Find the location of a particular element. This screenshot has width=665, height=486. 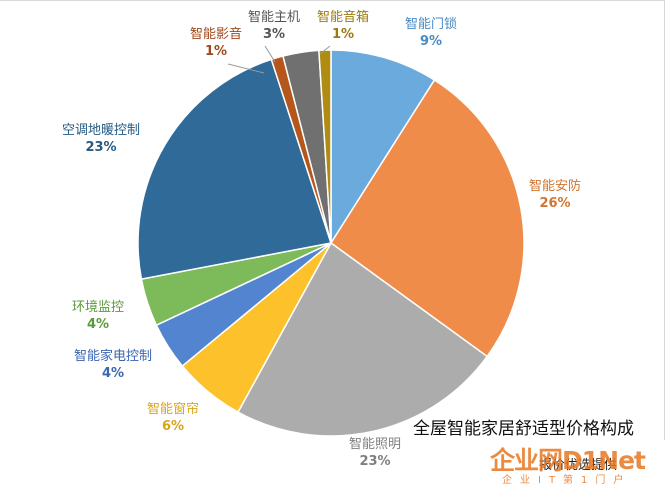

watermark-logo: 企业网D1Net 企业IT第1门户 is located at coordinates (576, 463).